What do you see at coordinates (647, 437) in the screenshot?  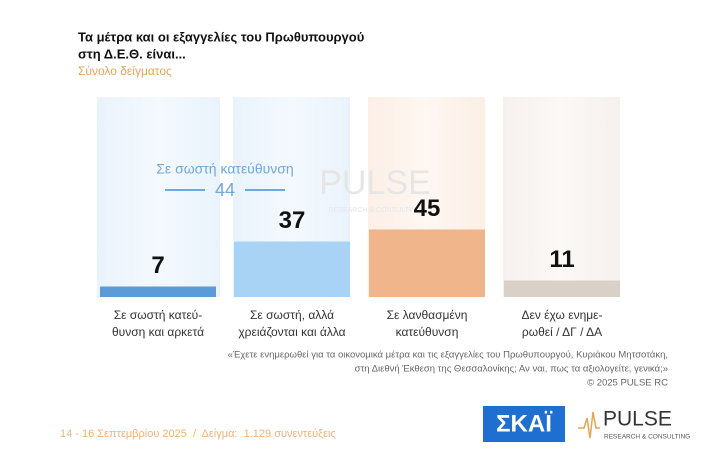 I see `pulse-logo-sub: RESEARCH & CONSULTING` at bounding box center [647, 437].